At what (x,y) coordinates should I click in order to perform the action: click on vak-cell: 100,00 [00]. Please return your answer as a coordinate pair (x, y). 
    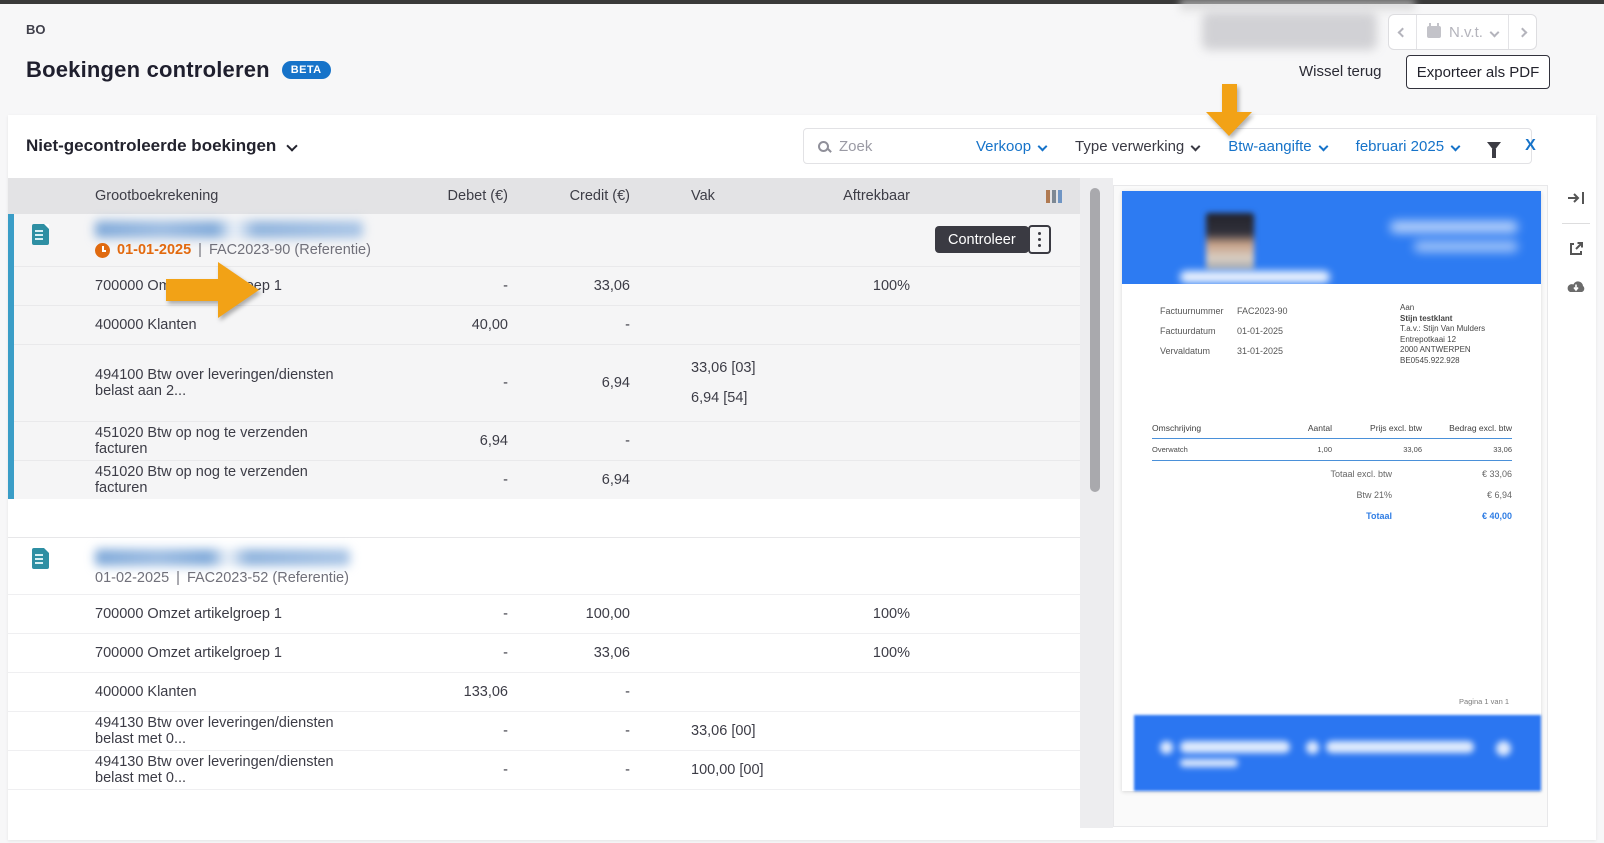
    Looking at the image, I should click on (727, 770).